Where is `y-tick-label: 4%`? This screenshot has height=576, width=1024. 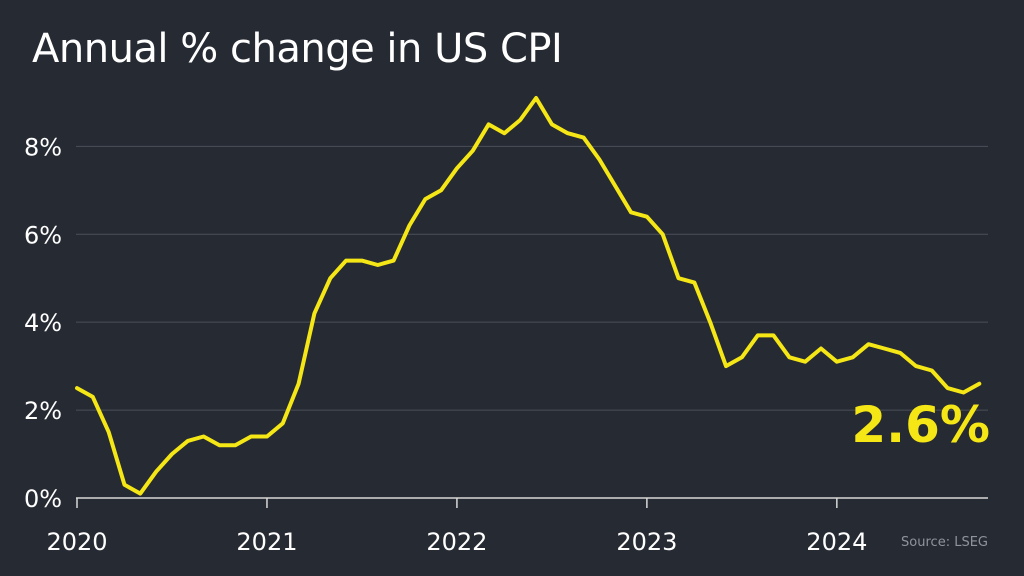
y-tick-label: 4% is located at coordinates (43, 323).